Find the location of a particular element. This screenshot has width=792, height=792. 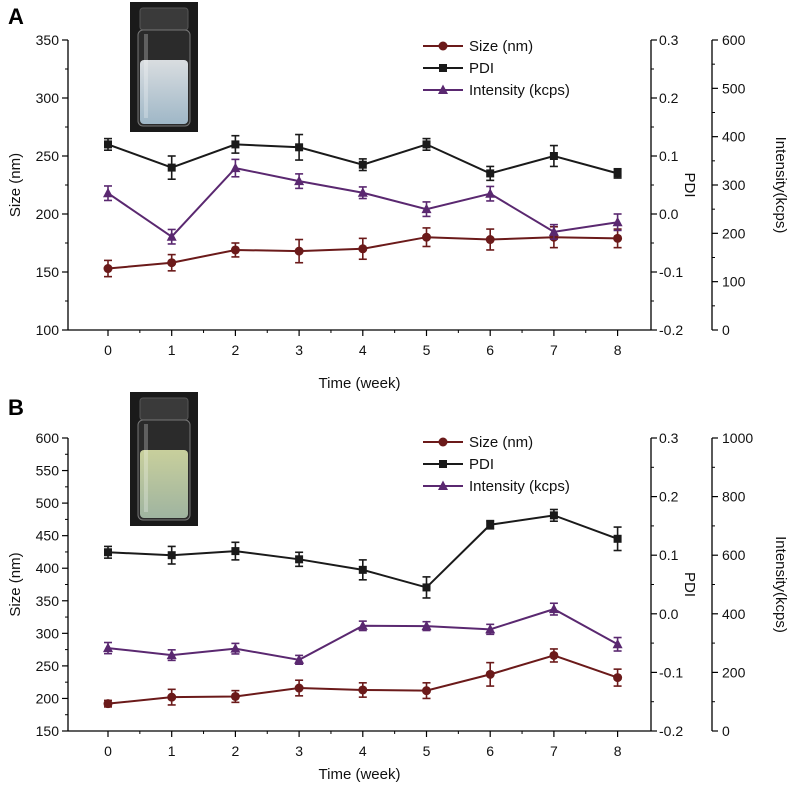

size-tick-label: 450 is located at coordinates (48, 536).